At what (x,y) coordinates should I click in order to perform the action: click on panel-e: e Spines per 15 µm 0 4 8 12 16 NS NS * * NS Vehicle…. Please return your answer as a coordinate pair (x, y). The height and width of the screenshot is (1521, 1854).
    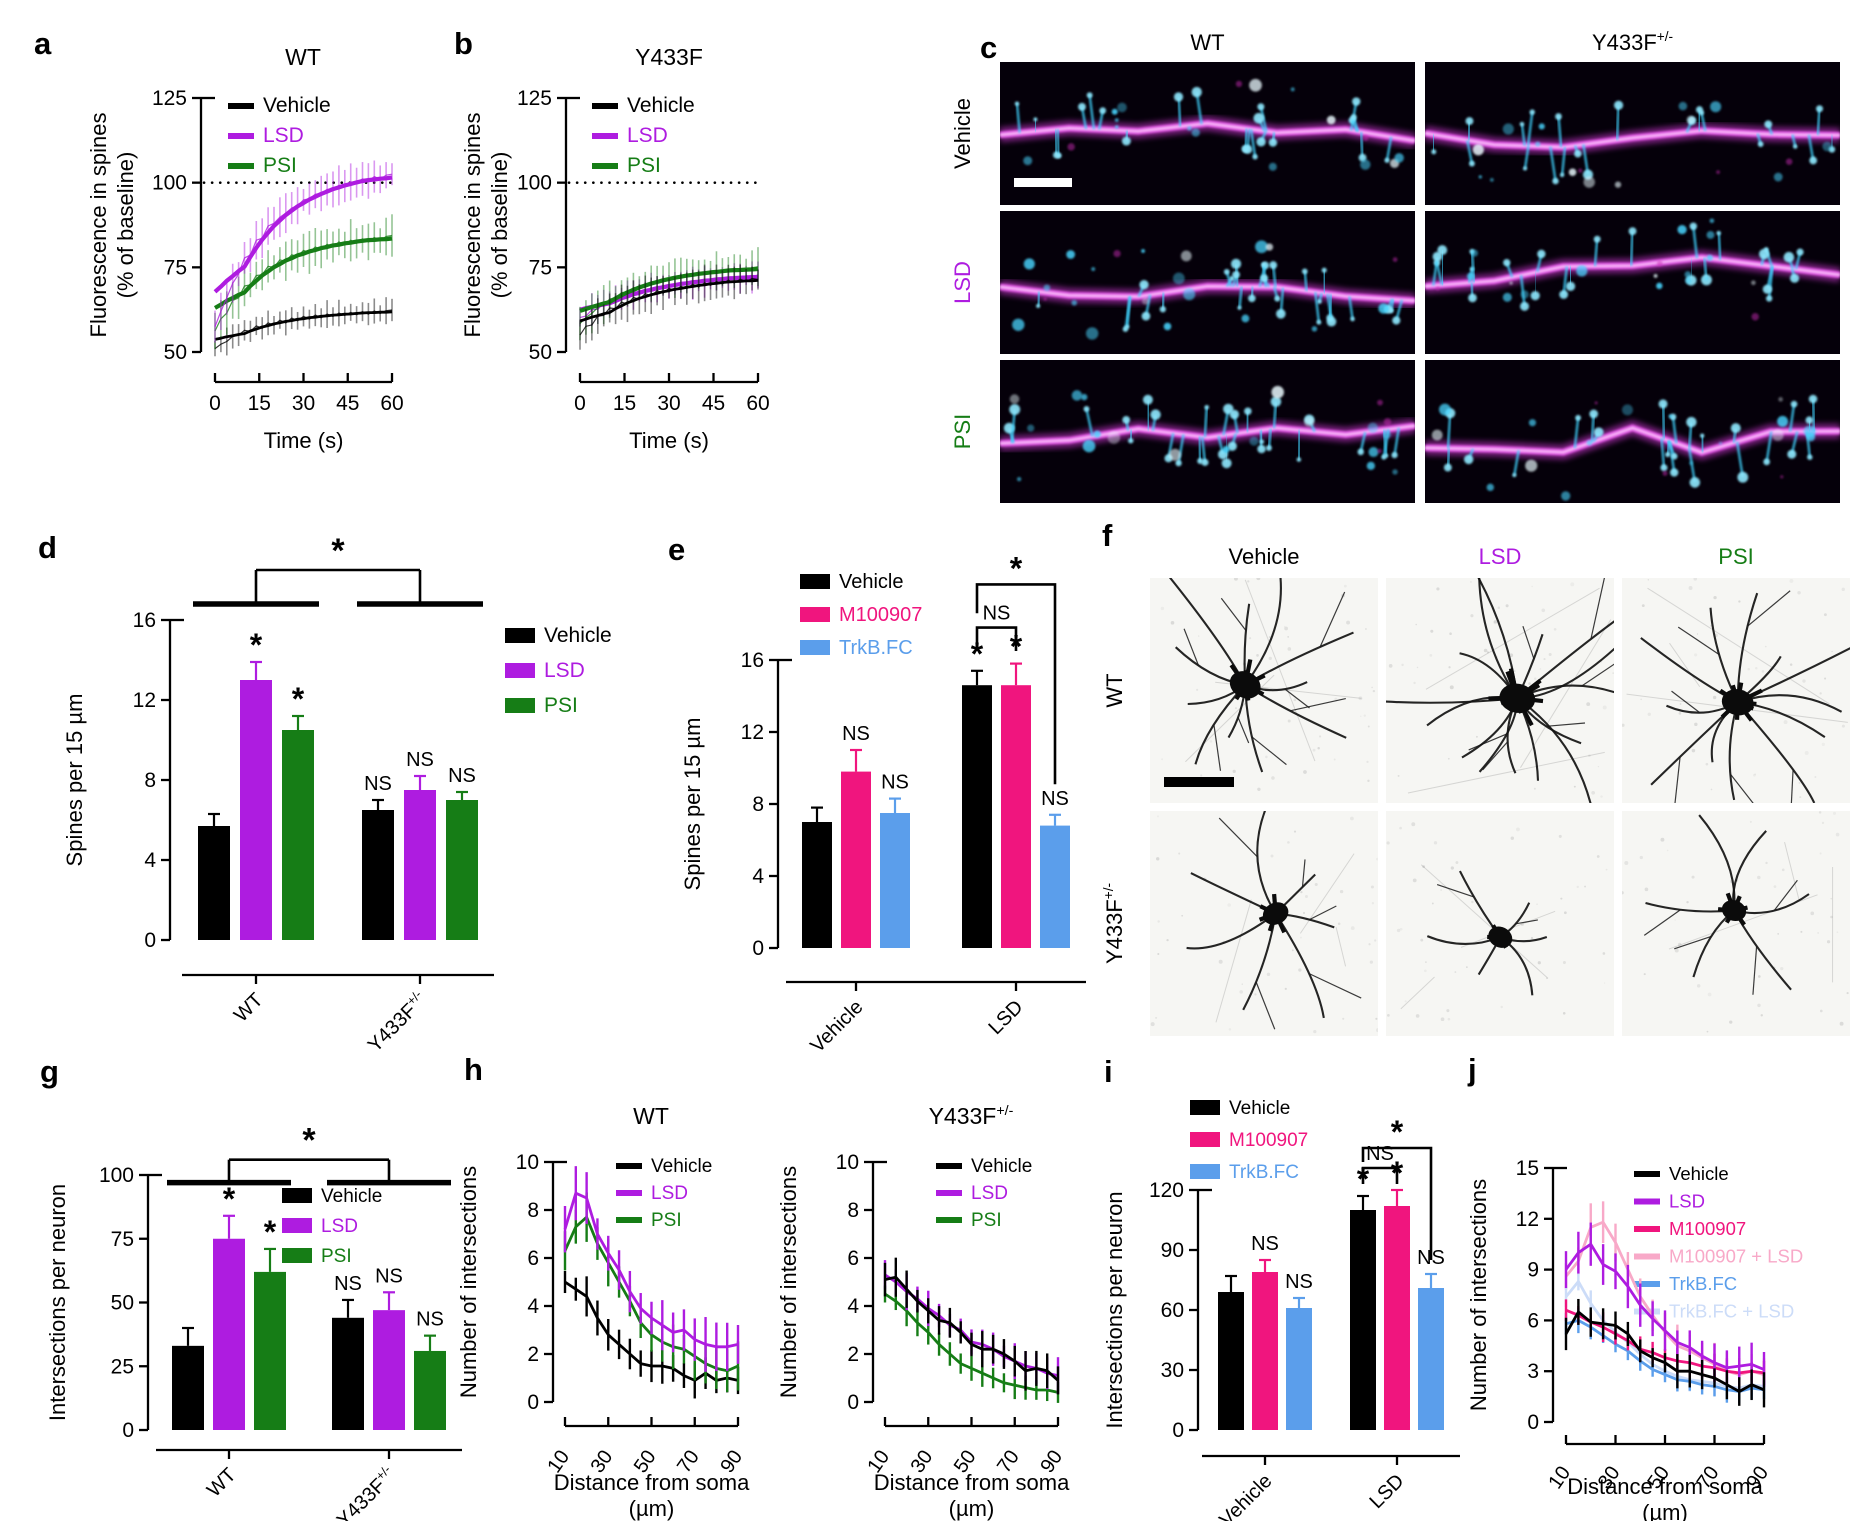
    Looking at the image, I should click on (875, 788).